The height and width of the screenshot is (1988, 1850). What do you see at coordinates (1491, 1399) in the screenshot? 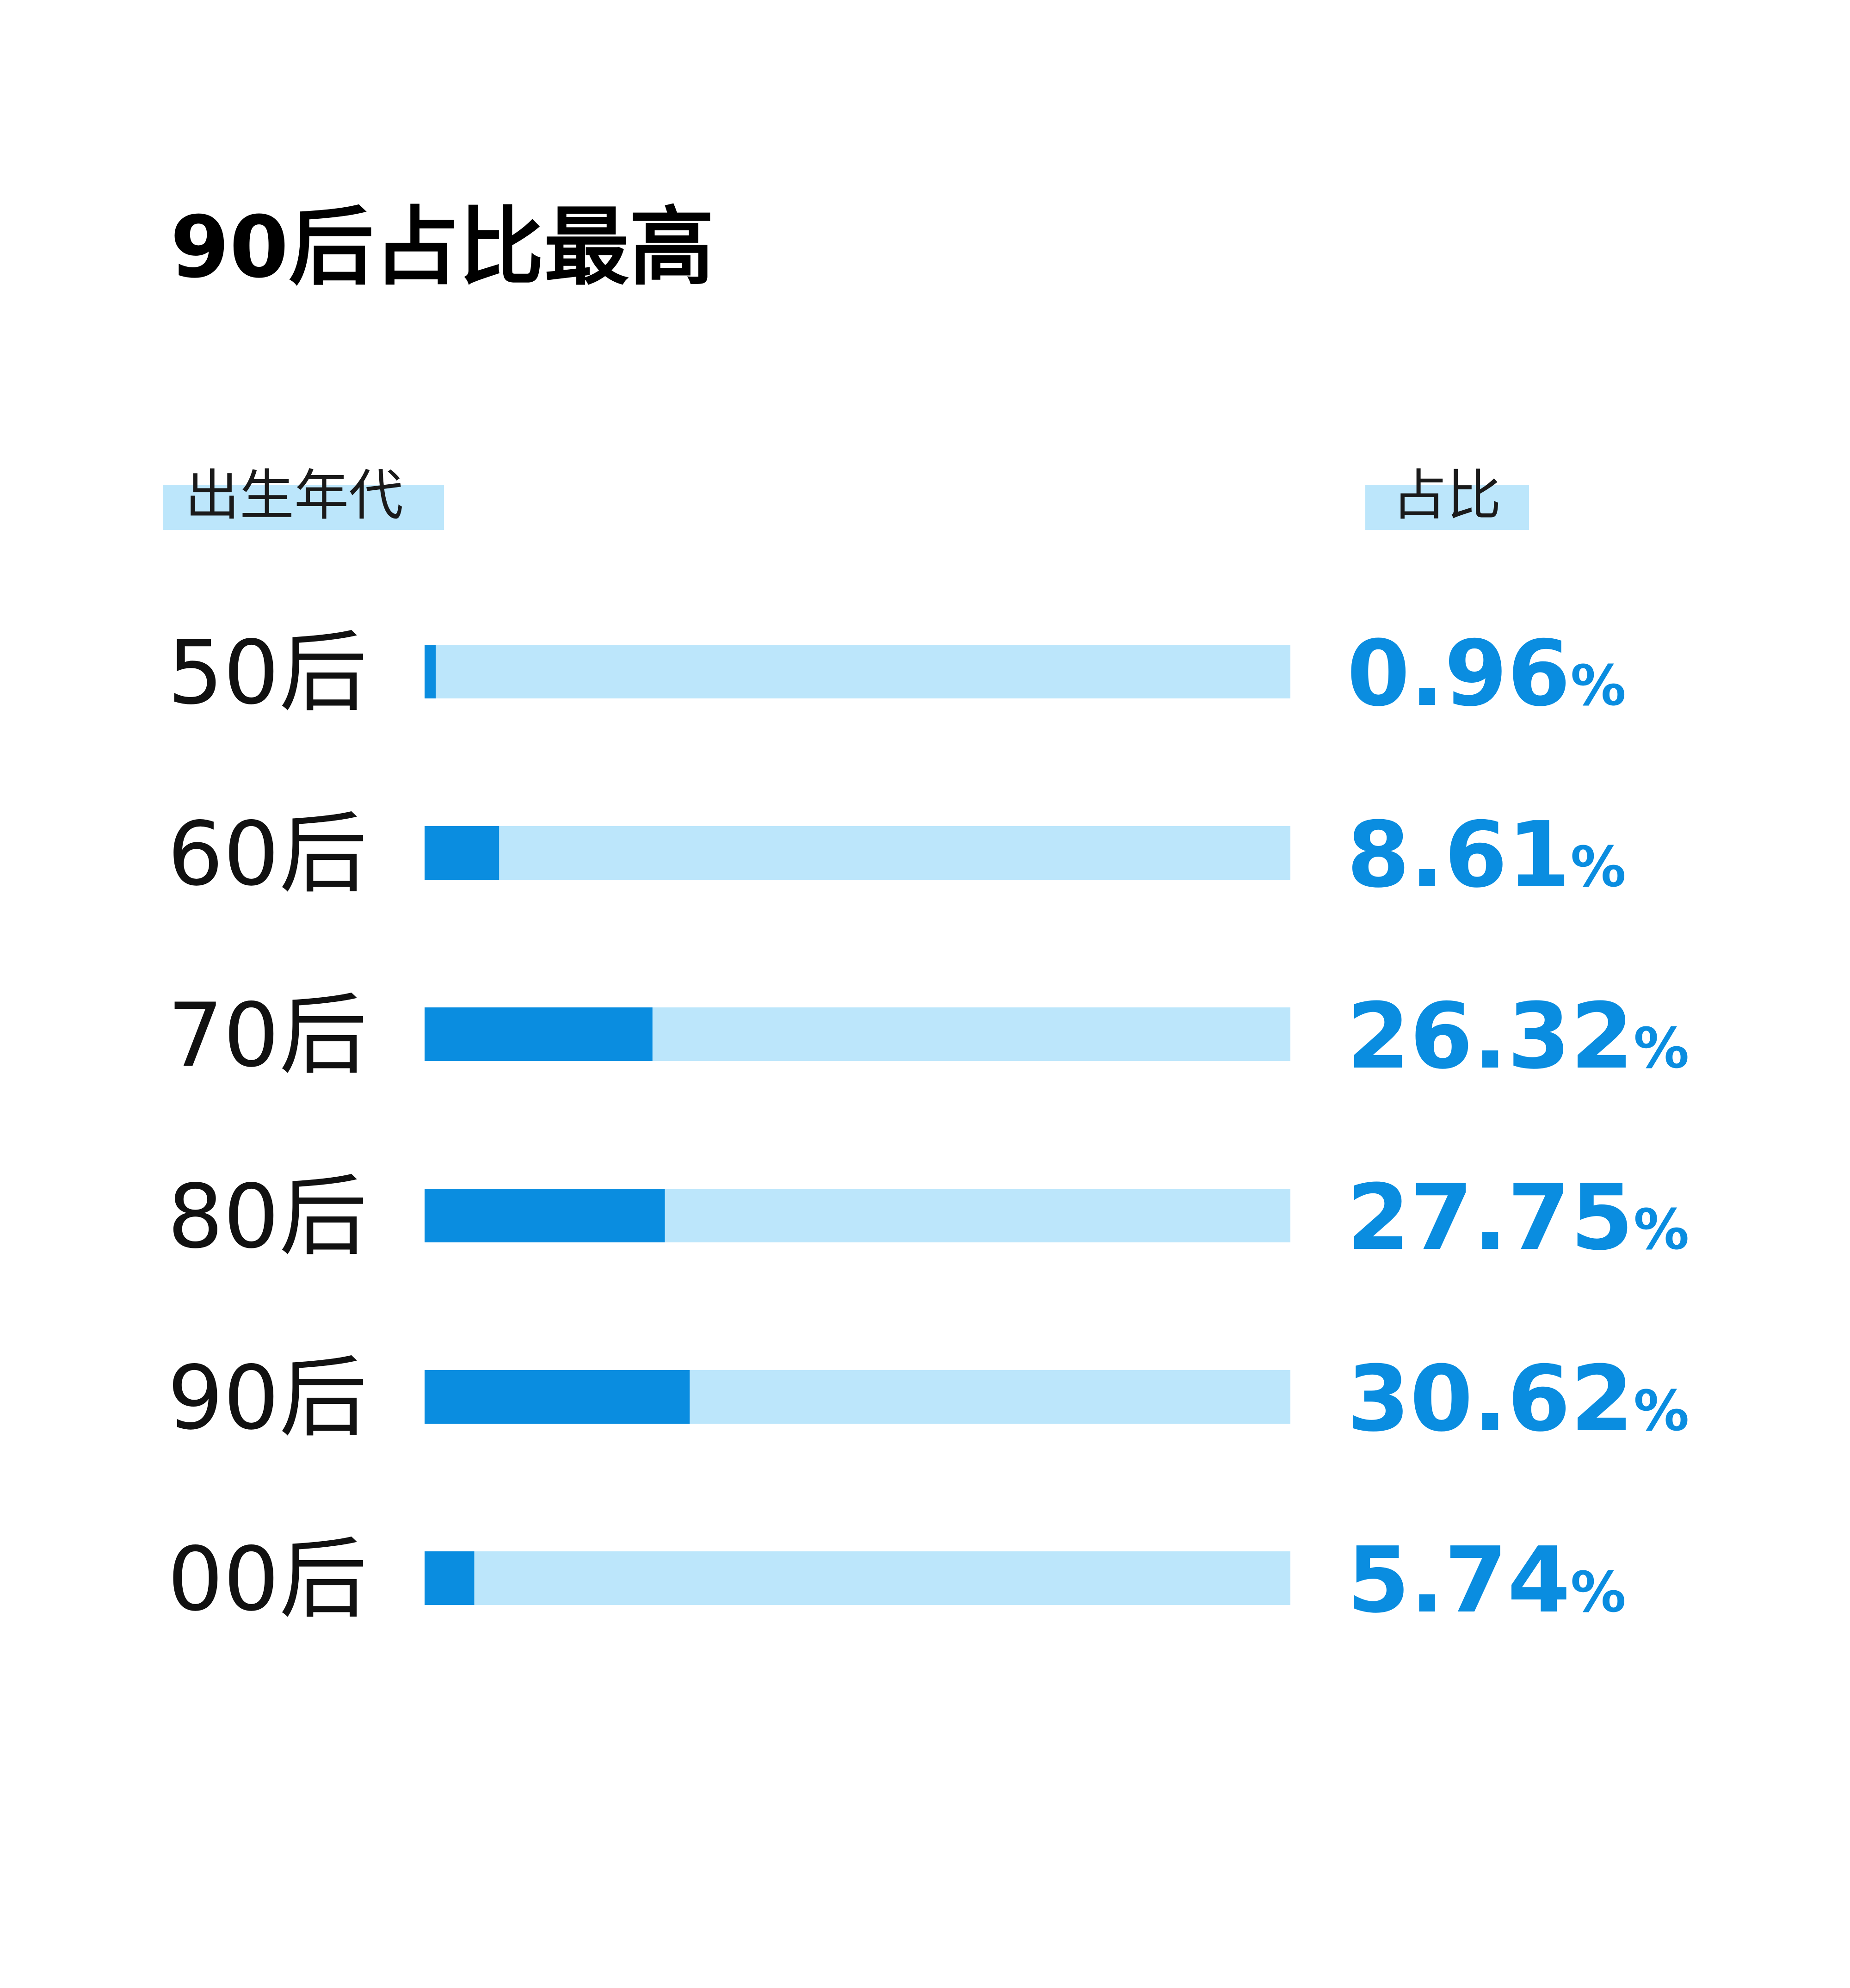
I see `value-number: 30.62` at bounding box center [1491, 1399].